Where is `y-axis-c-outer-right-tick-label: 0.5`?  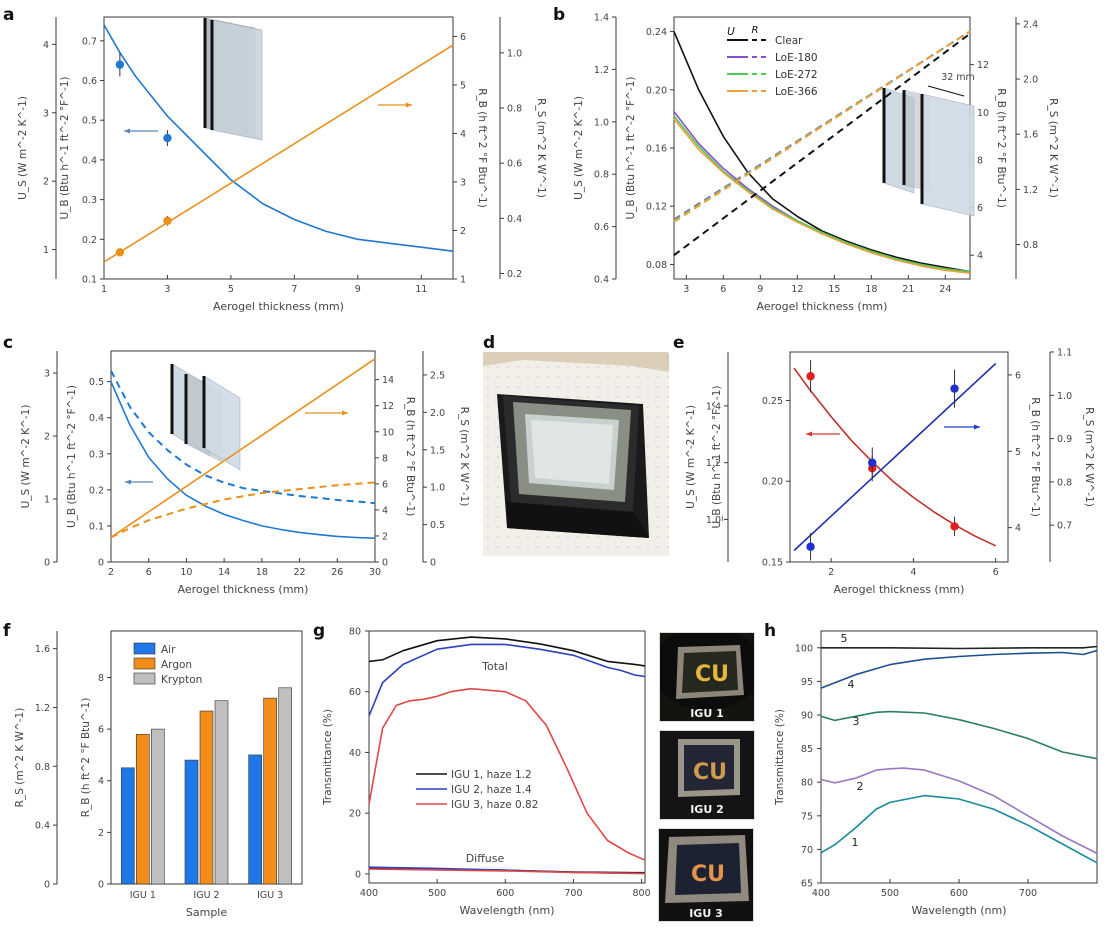
y-axis-c-outer-right-tick-label: 0.5 is located at coordinates (437, 525).